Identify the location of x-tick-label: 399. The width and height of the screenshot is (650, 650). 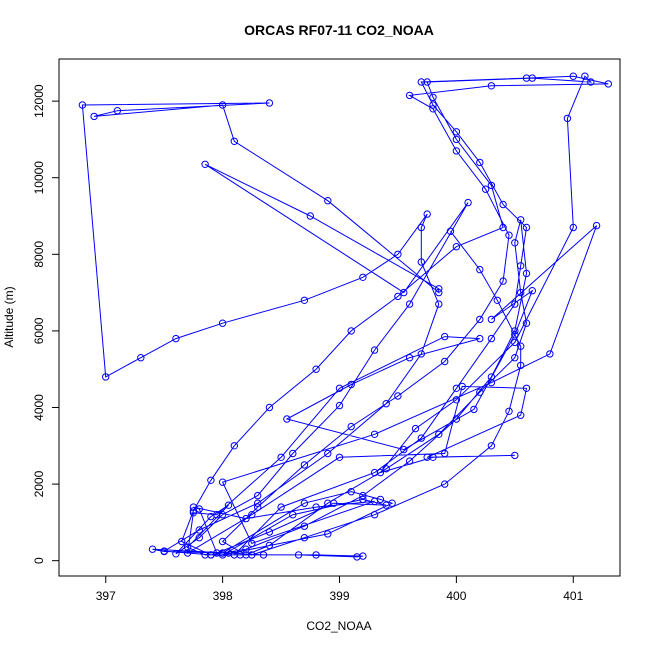
(339, 596).